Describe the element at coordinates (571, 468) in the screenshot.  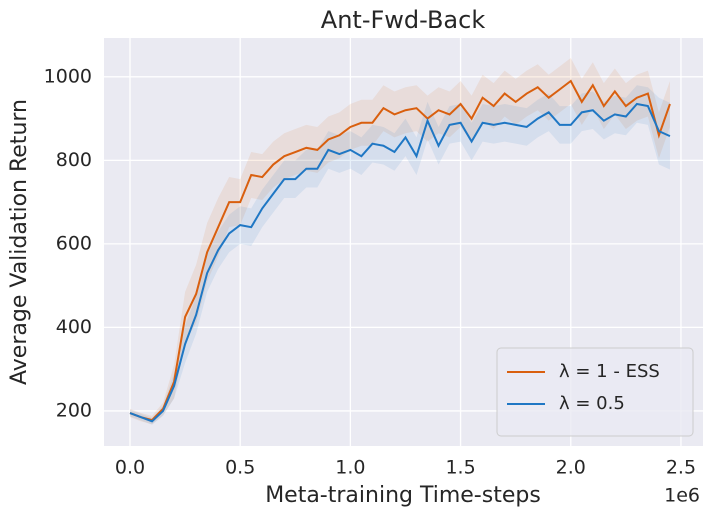
I see `x-tick-label: 2.0` at that location.